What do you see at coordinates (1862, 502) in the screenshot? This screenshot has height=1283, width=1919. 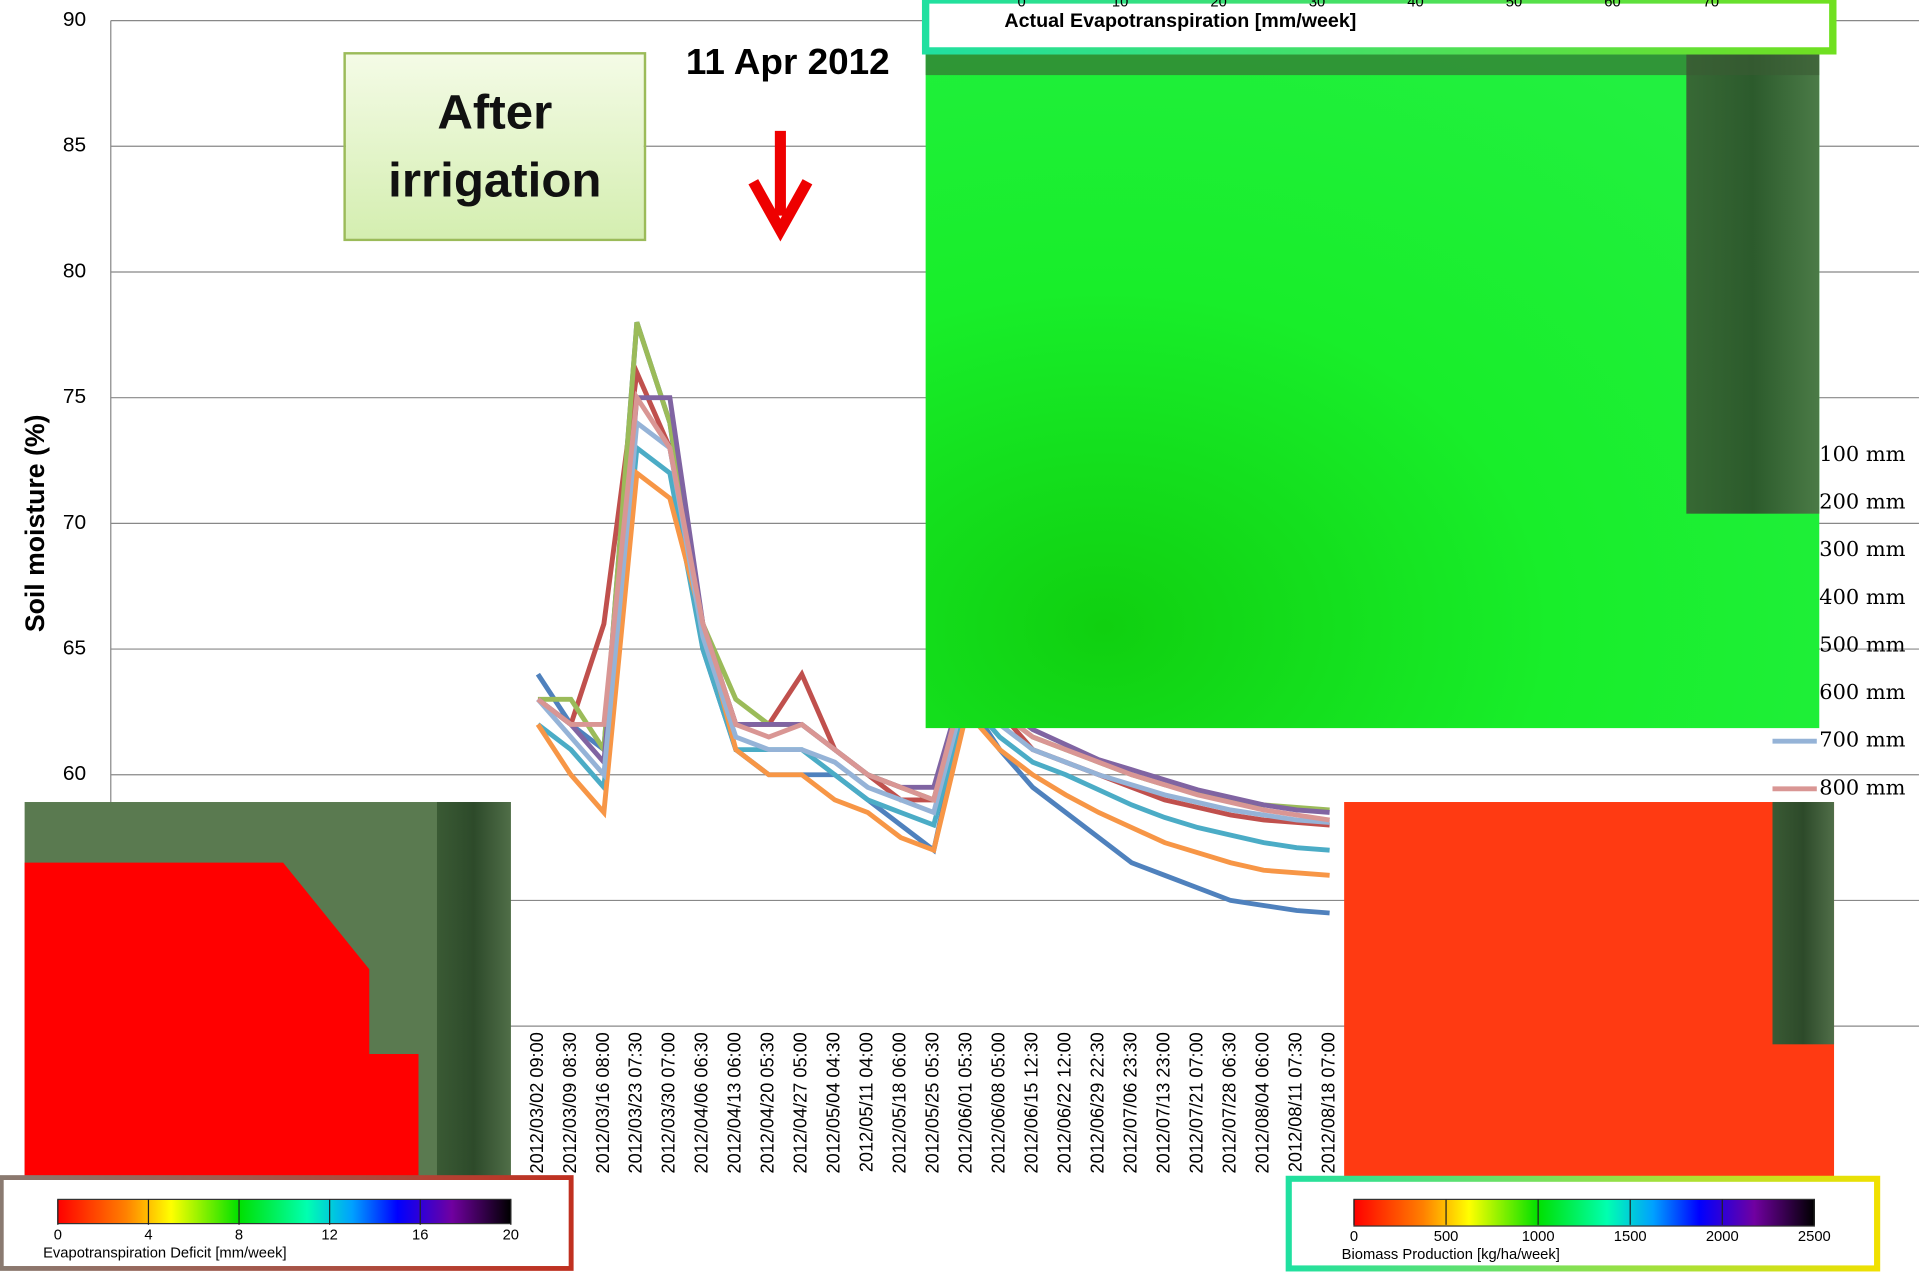 I see `legend-label: 200 mm` at bounding box center [1862, 502].